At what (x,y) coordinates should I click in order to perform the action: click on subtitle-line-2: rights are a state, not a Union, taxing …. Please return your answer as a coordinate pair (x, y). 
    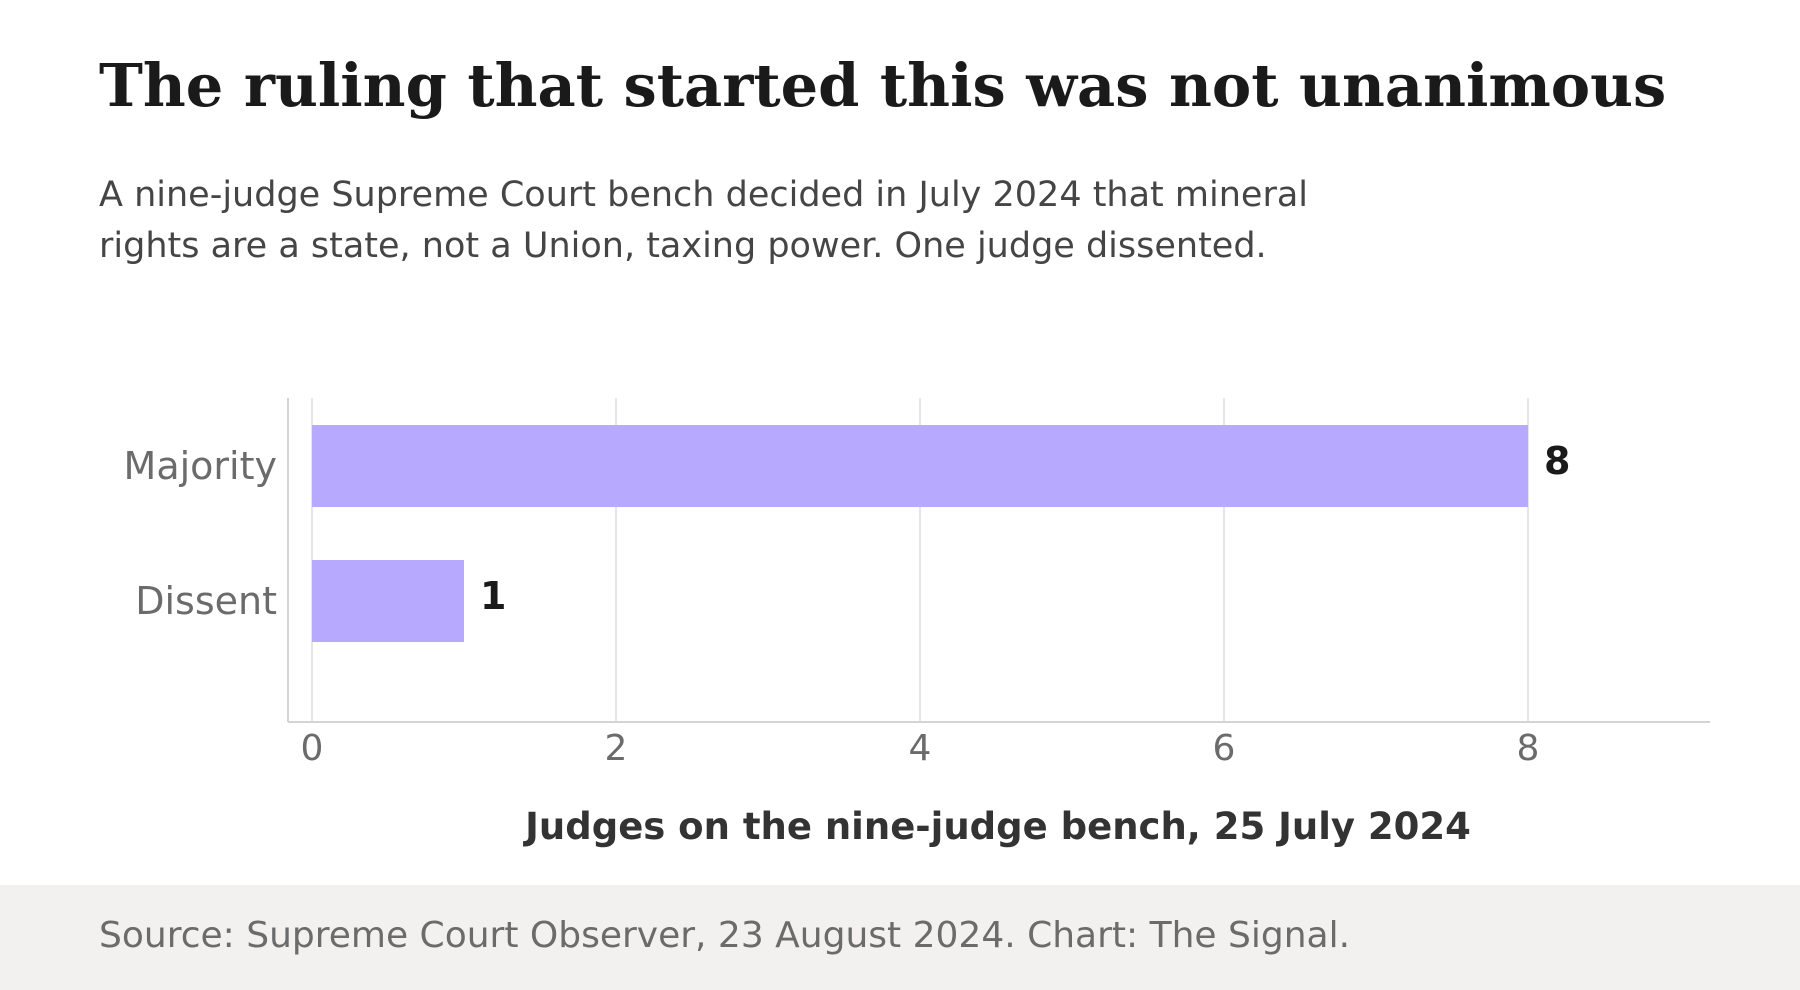
    Looking at the image, I should click on (683, 246).